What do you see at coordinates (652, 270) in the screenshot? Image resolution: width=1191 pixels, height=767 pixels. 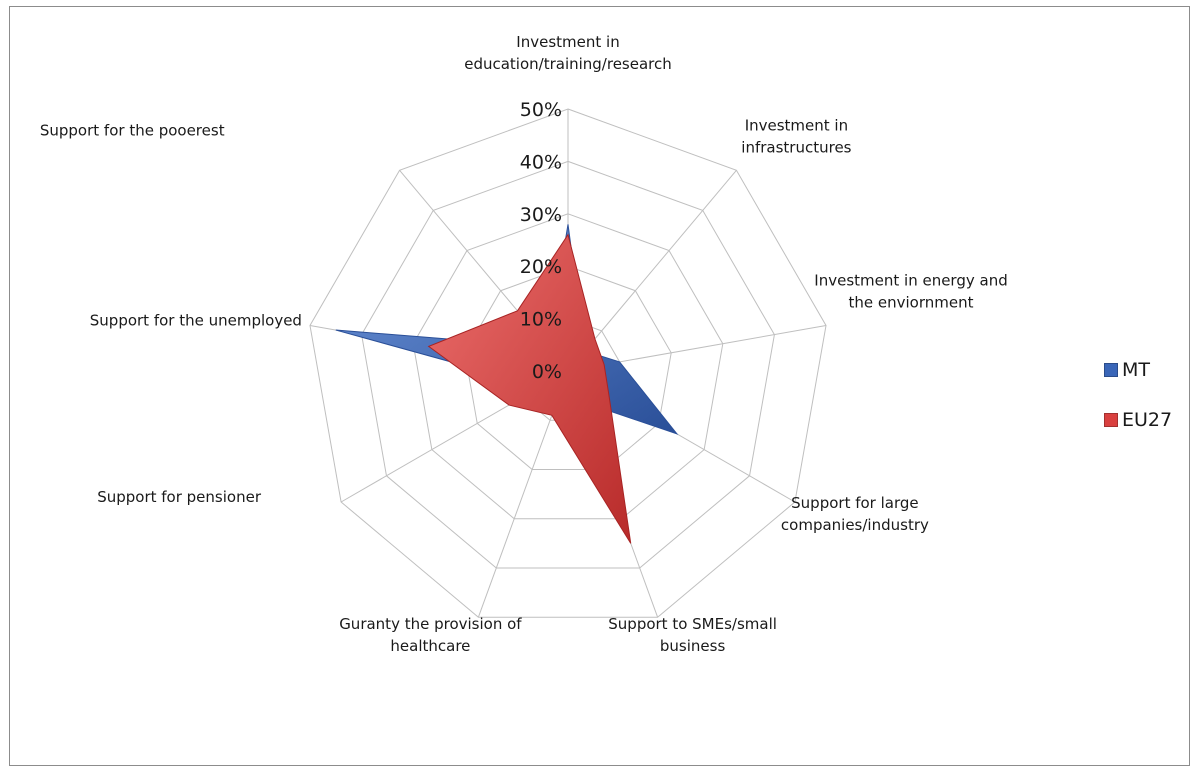 I see `grid-spoke` at bounding box center [652, 270].